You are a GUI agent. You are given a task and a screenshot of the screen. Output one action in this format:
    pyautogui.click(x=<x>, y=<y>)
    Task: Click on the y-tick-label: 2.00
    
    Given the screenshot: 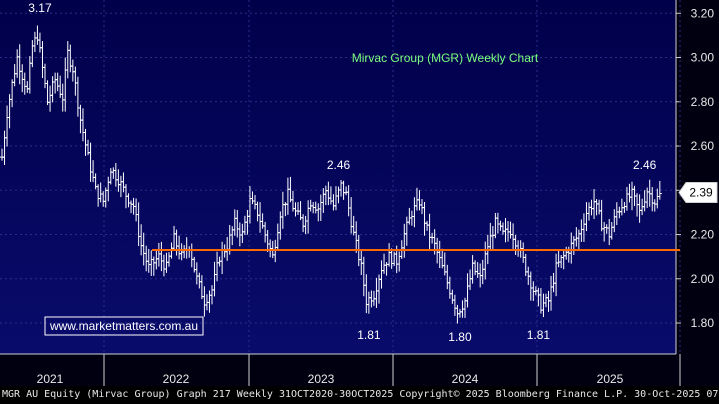 What is the action you would take?
    pyautogui.click(x=703, y=279)
    